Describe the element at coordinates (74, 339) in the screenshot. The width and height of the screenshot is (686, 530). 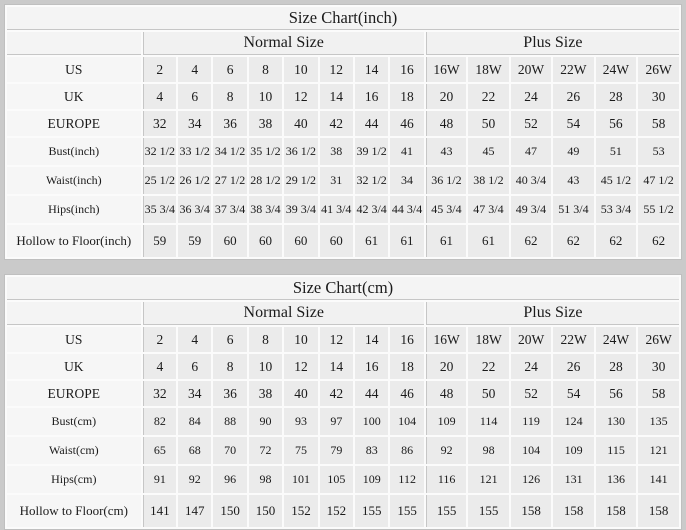
I see `row-label: US` at that location.